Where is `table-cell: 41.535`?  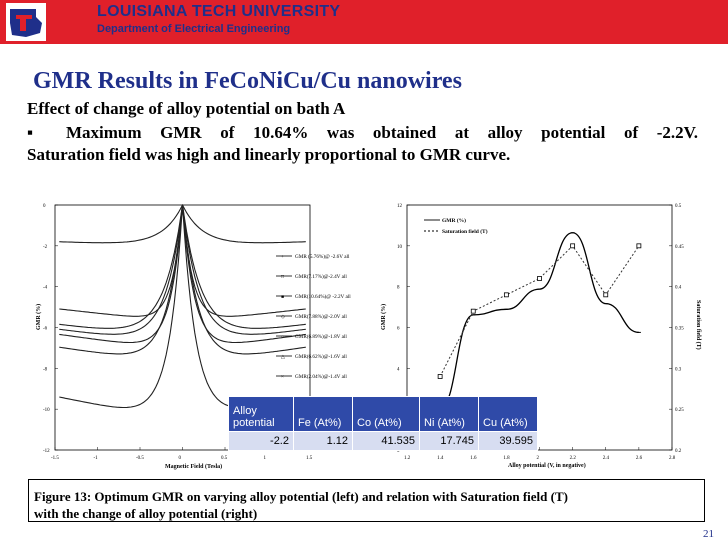
table-cell: 41.535 is located at coordinates (386, 441).